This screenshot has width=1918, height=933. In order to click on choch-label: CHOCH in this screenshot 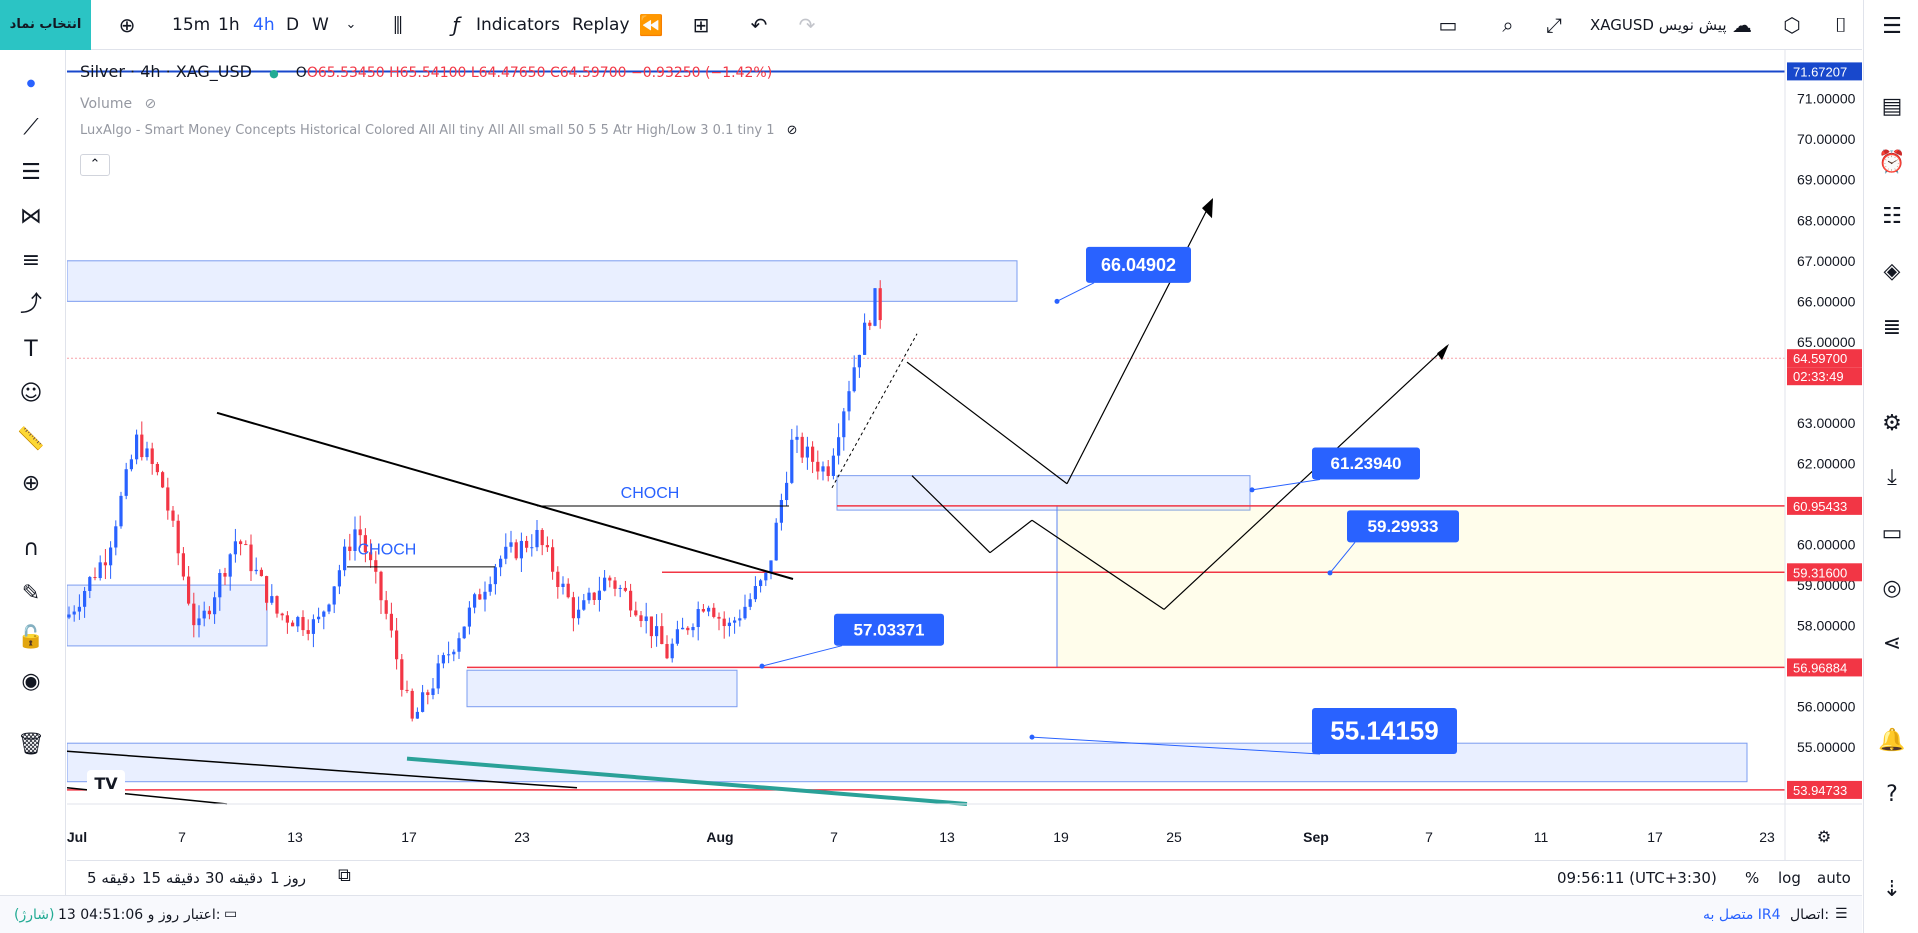, I will do `click(650, 493)`.